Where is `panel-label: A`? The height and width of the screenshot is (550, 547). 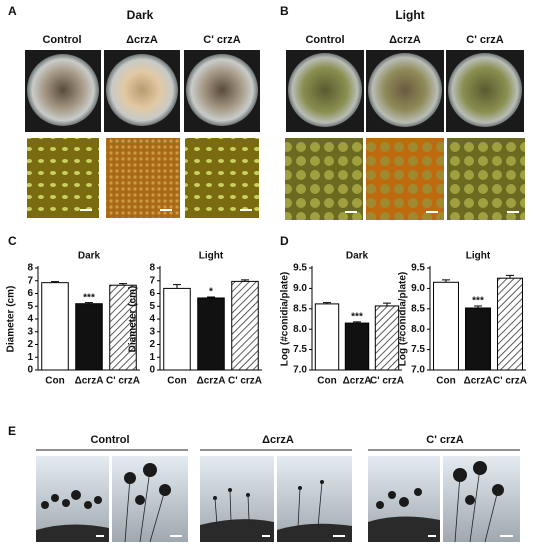 panel-label: A is located at coordinates (12, 11).